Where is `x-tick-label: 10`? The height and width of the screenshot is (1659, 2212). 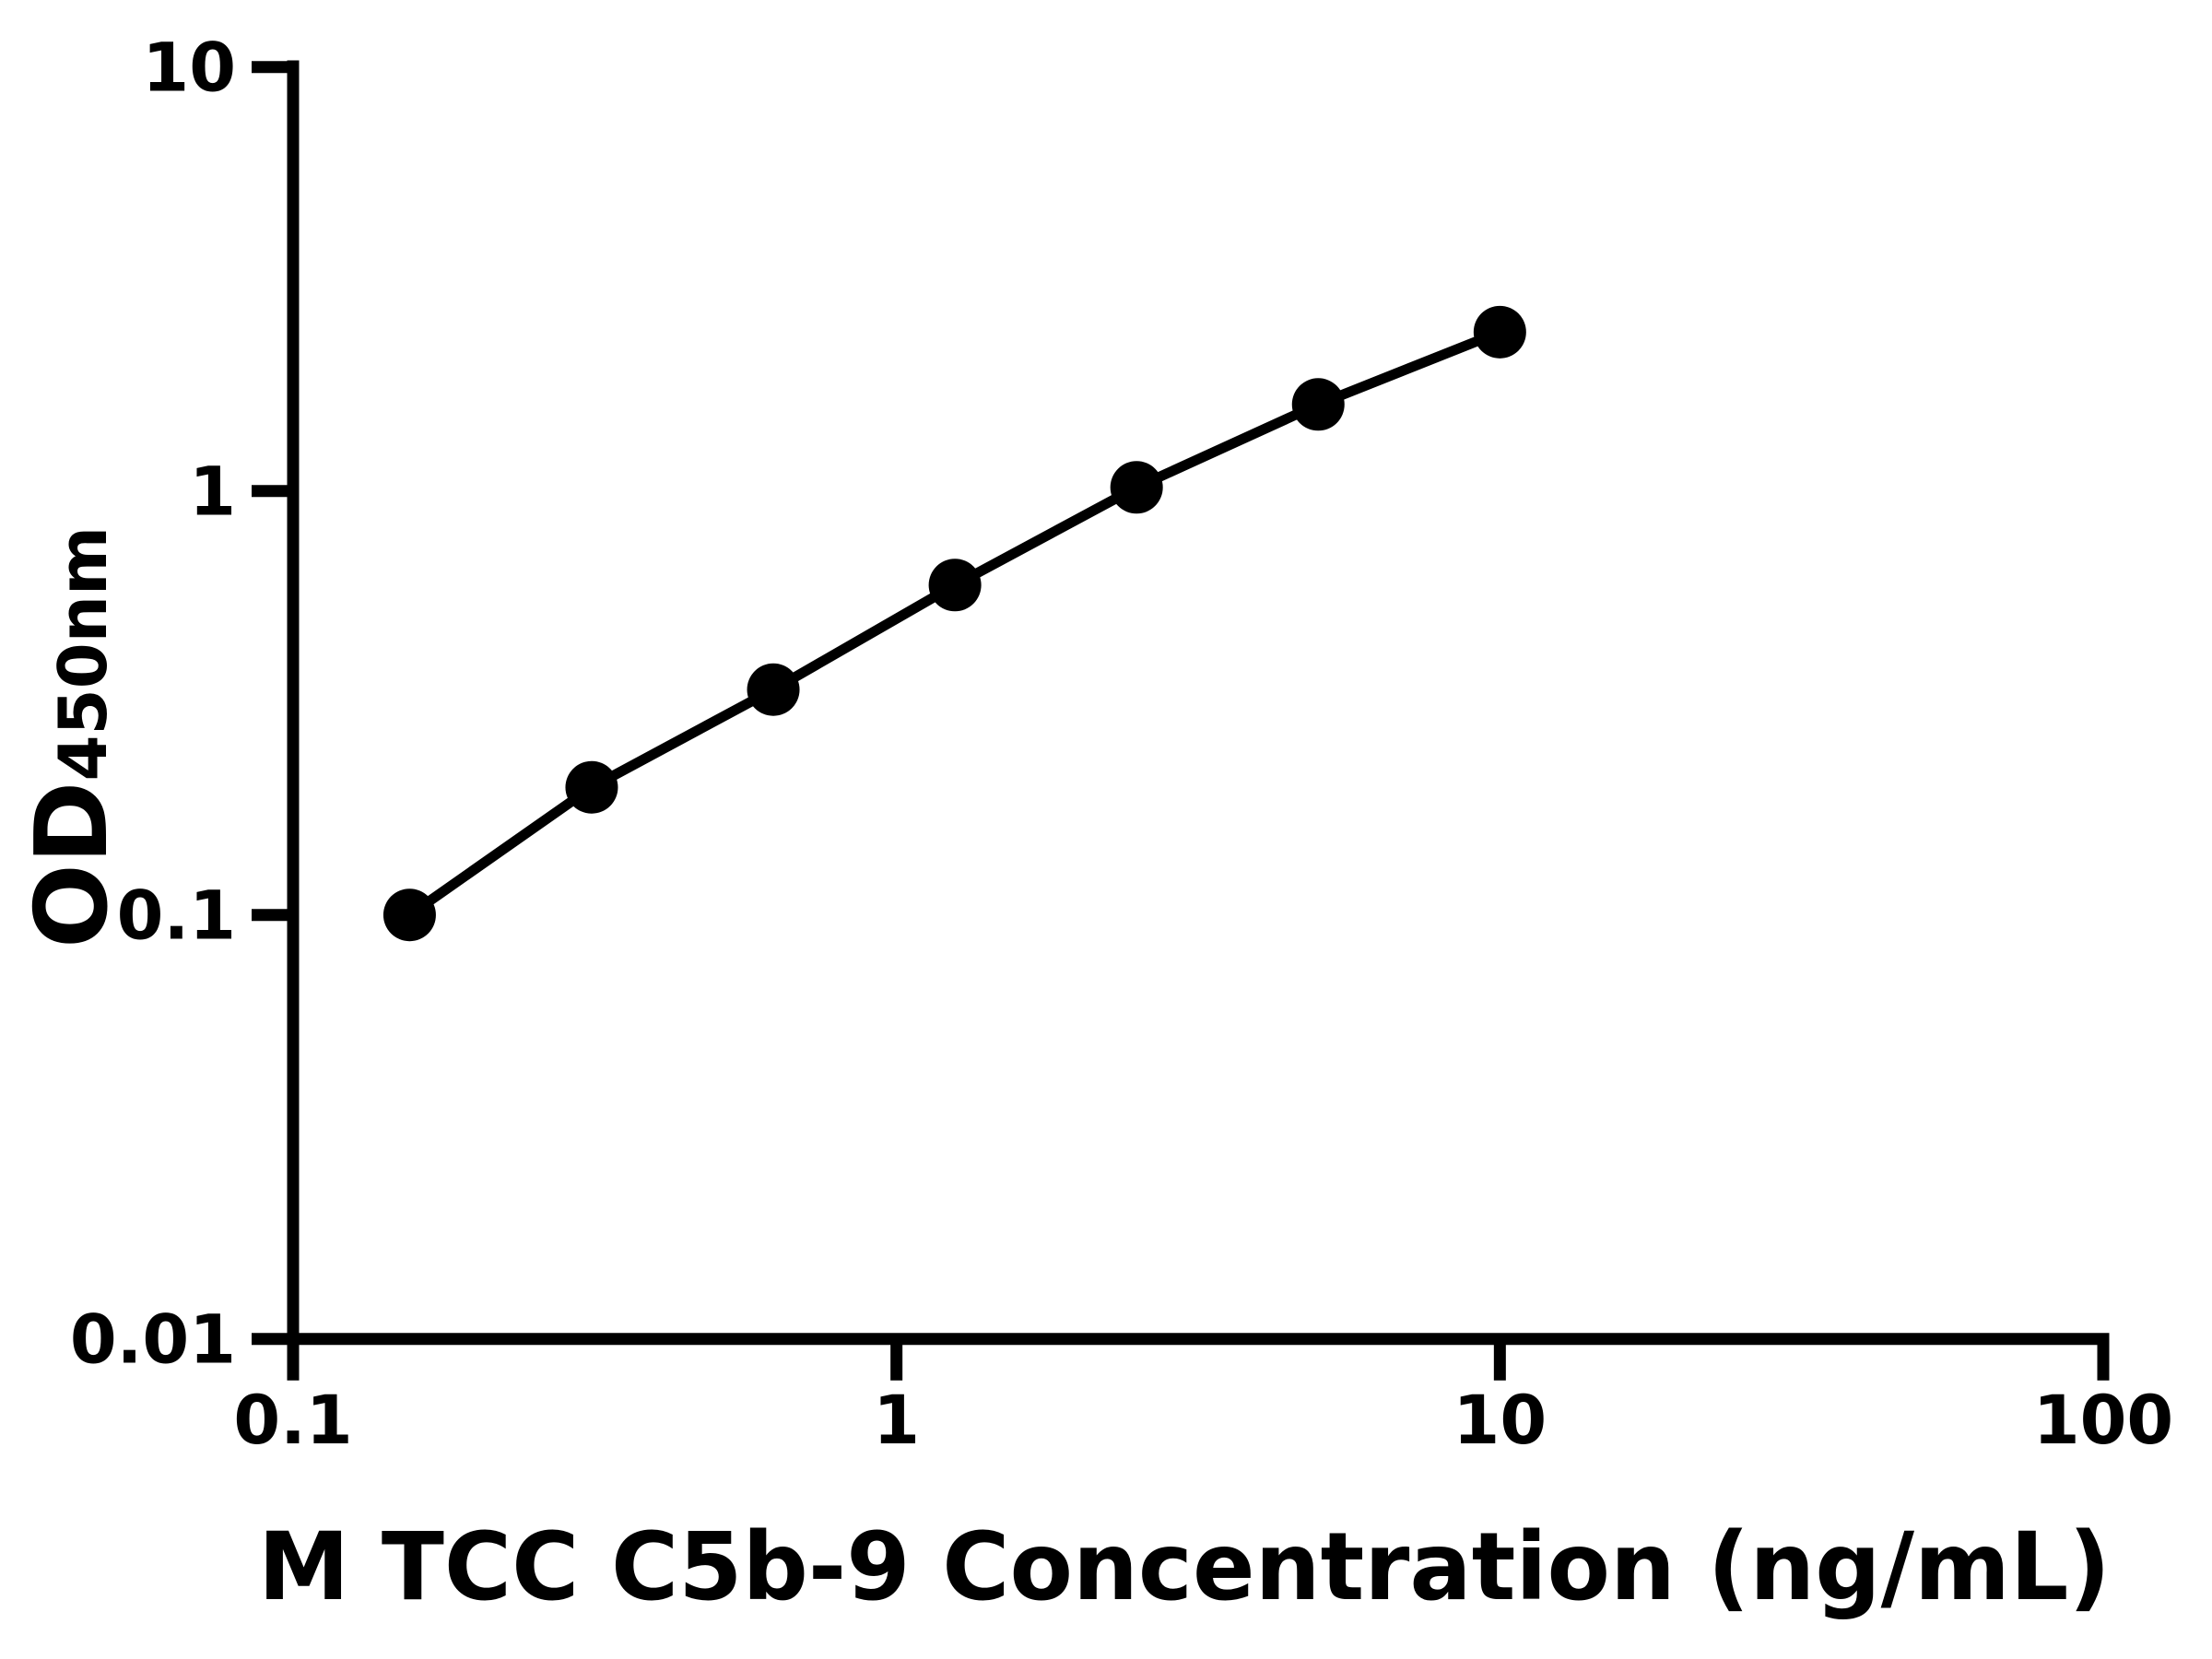
x-tick-label: 10 is located at coordinates (1500, 1421).